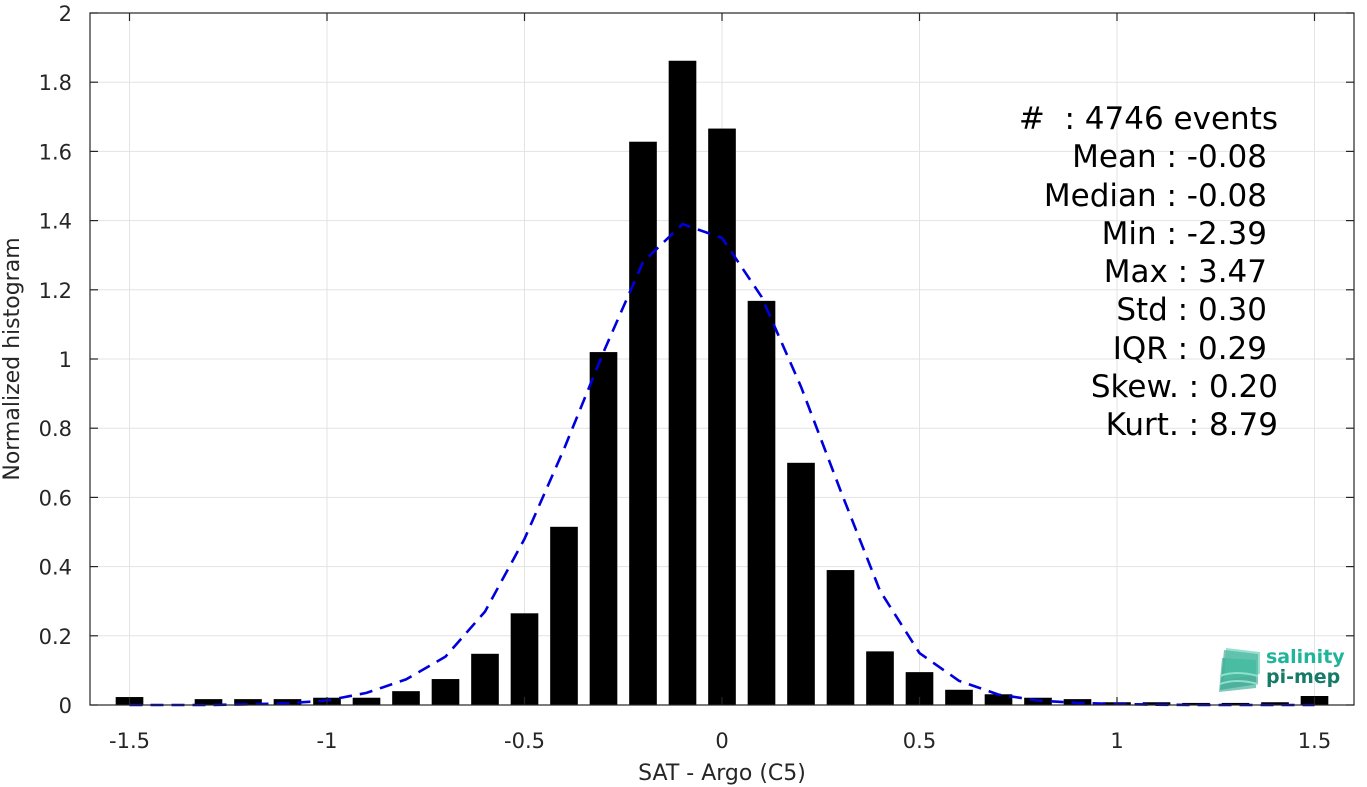  I want to click on x-tick-label: 1, so click(1116, 741).